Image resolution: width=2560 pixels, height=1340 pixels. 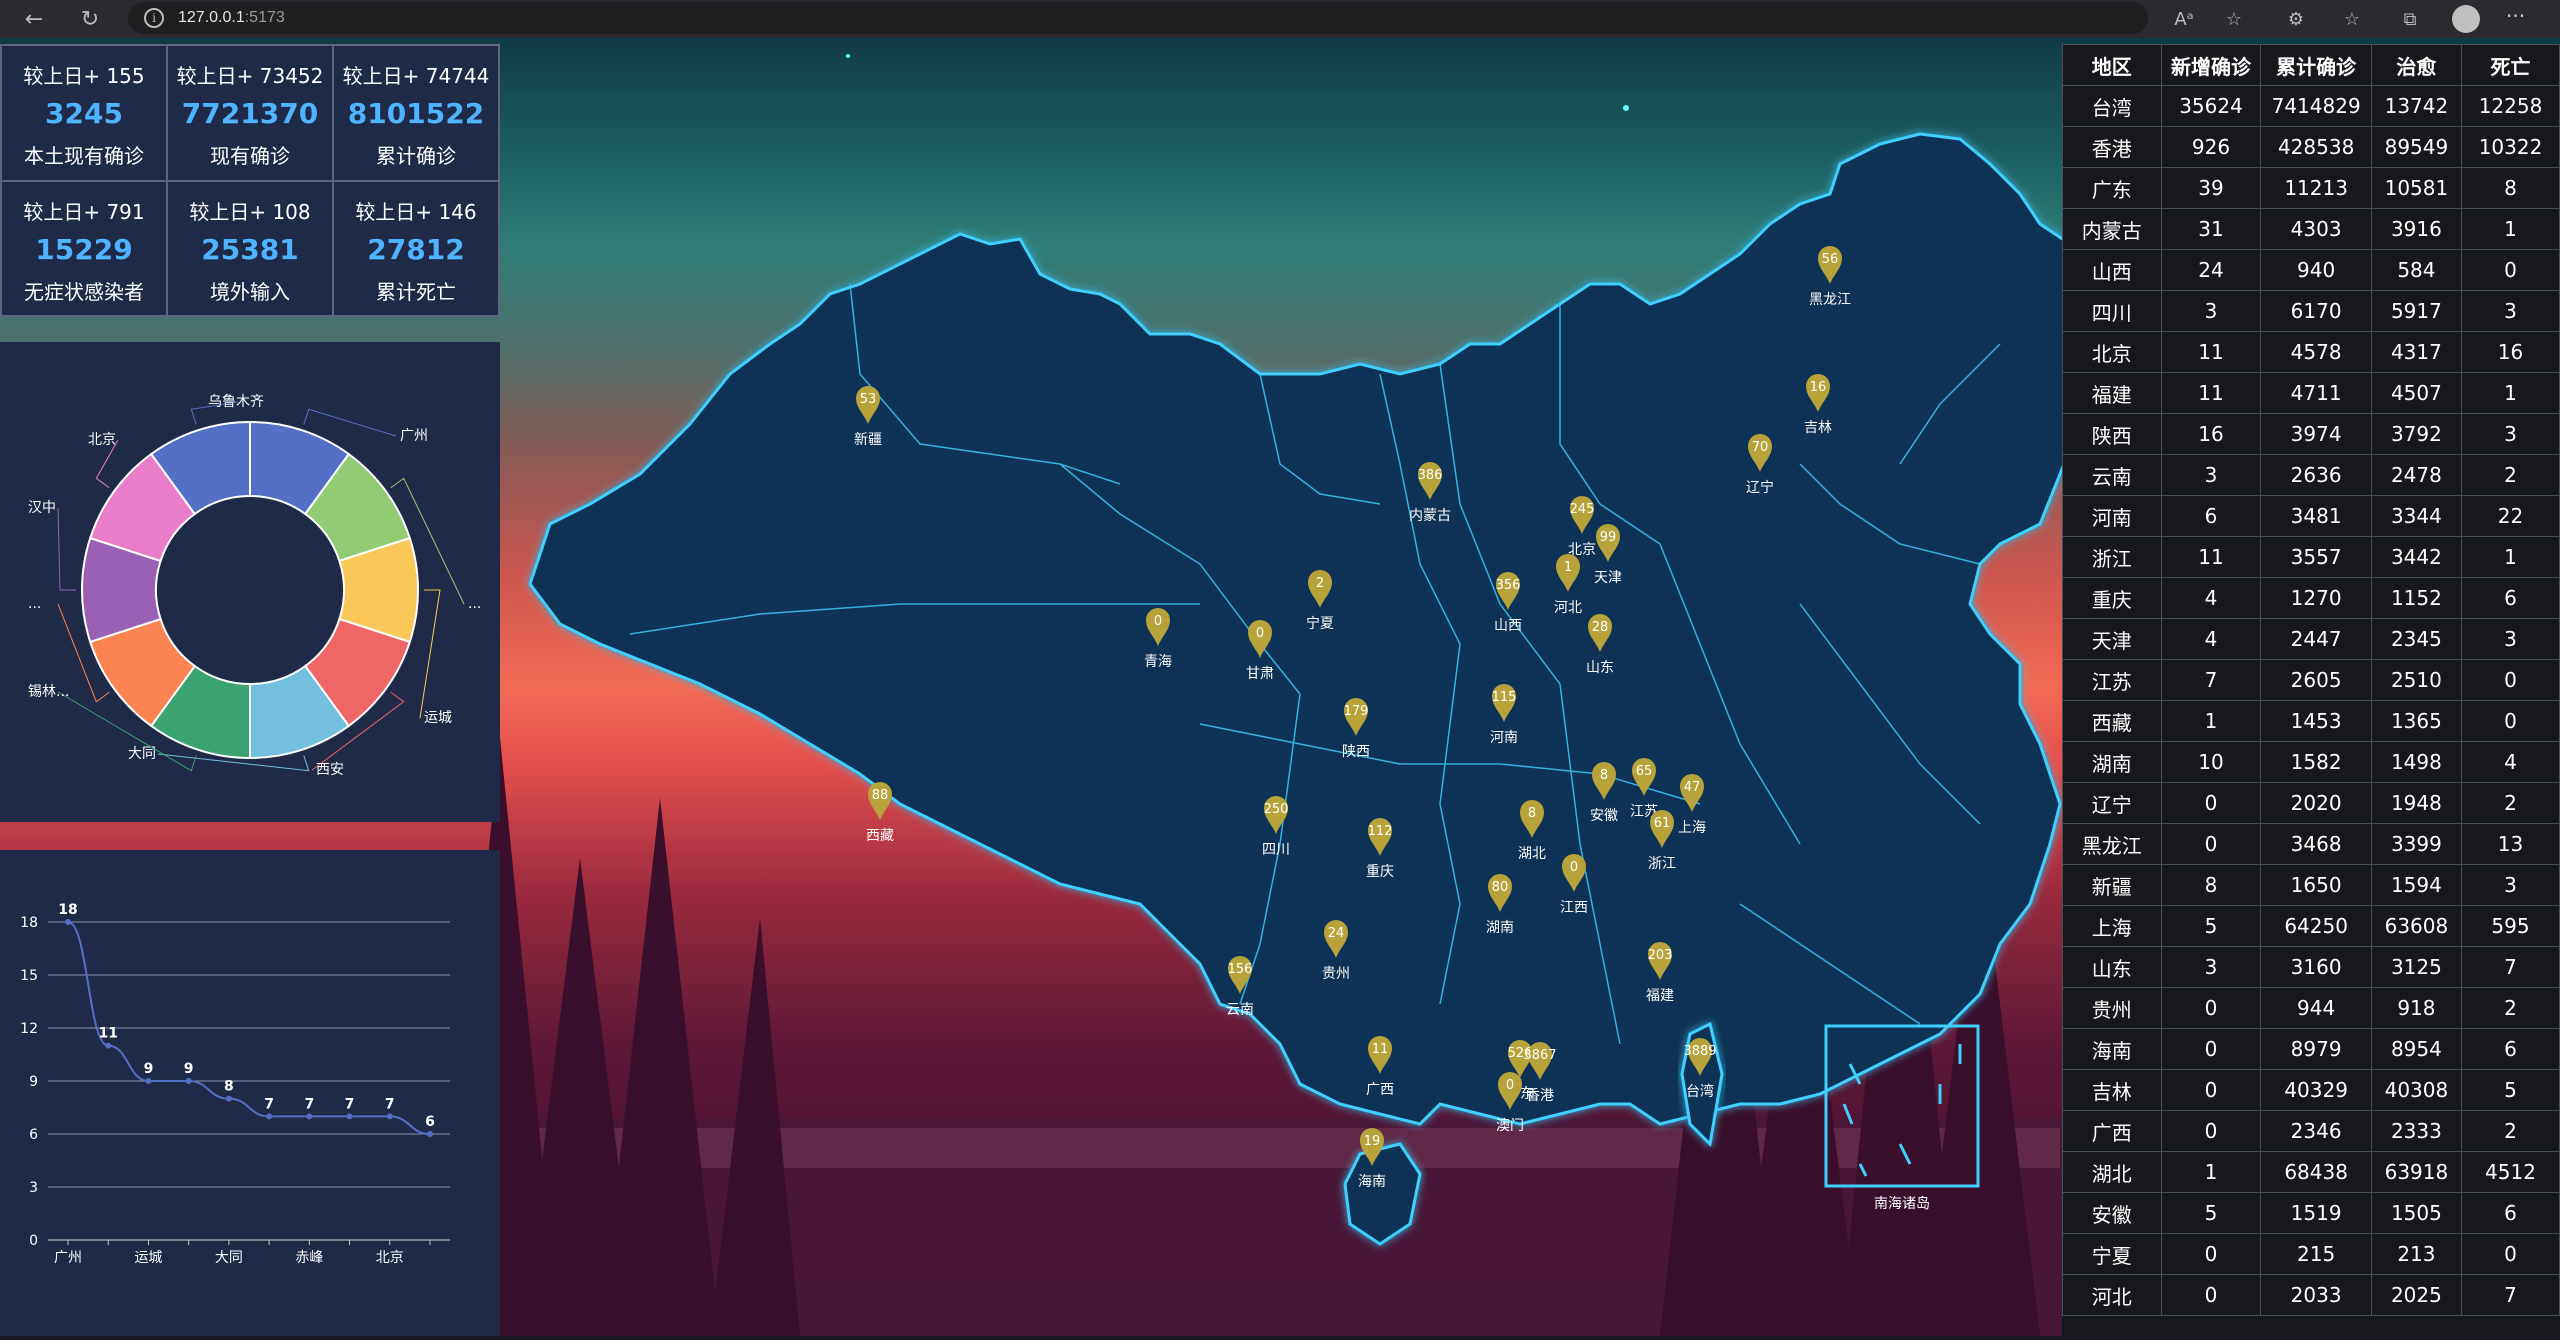 I want to click on table-row: 云南 3 2636 2478 2, so click(x=2311, y=475).